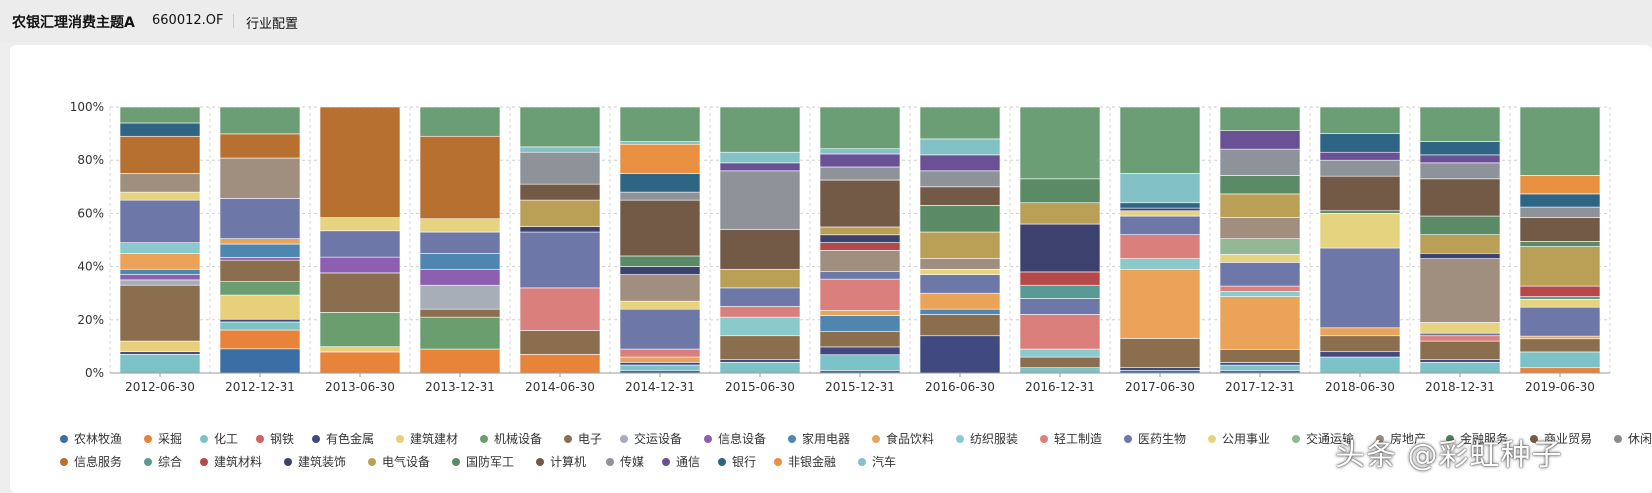  What do you see at coordinates (260, 387) in the screenshot?
I see `x-tick-label: 2012-12-31` at bounding box center [260, 387].